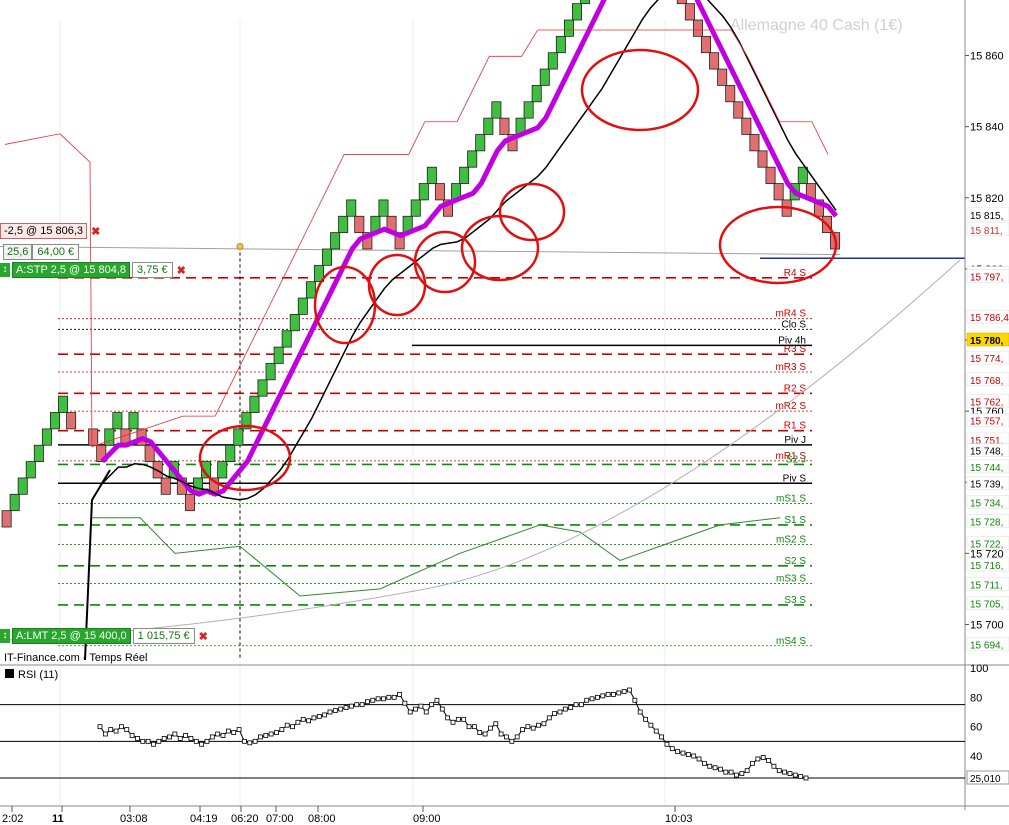 The width and height of the screenshot is (1009, 825). What do you see at coordinates (792, 340) in the screenshot?
I see `pivot-level-label: Piv 4h` at bounding box center [792, 340].